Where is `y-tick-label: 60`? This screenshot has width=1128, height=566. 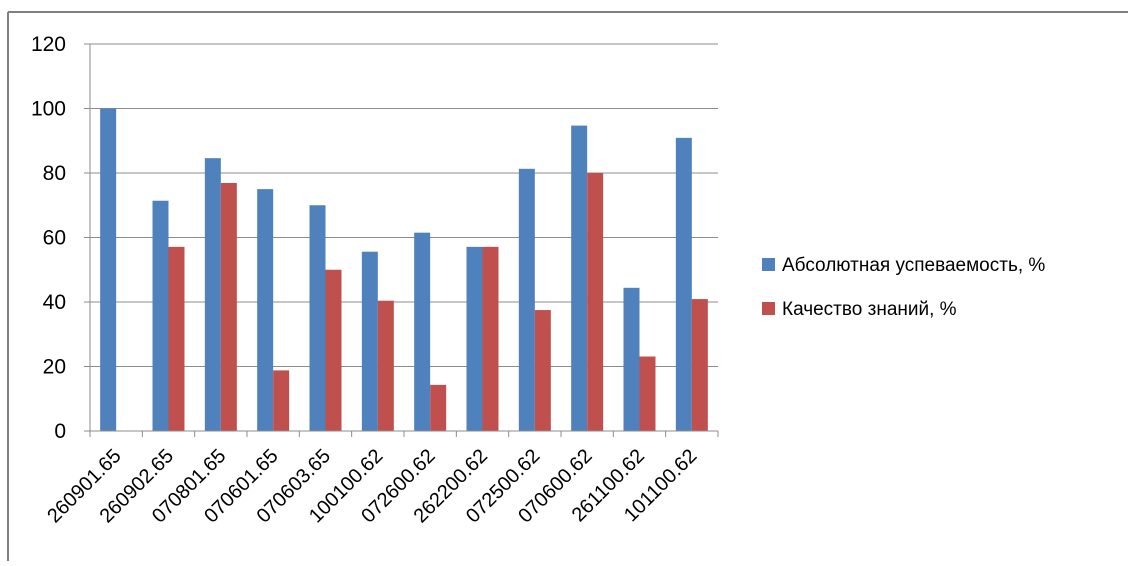
y-tick-label: 60 is located at coordinates (54, 238).